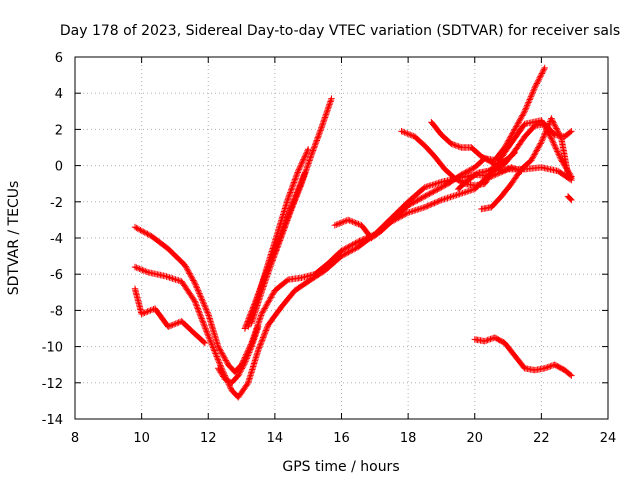  I want to click on y-tick-label: -10, so click(52, 348).